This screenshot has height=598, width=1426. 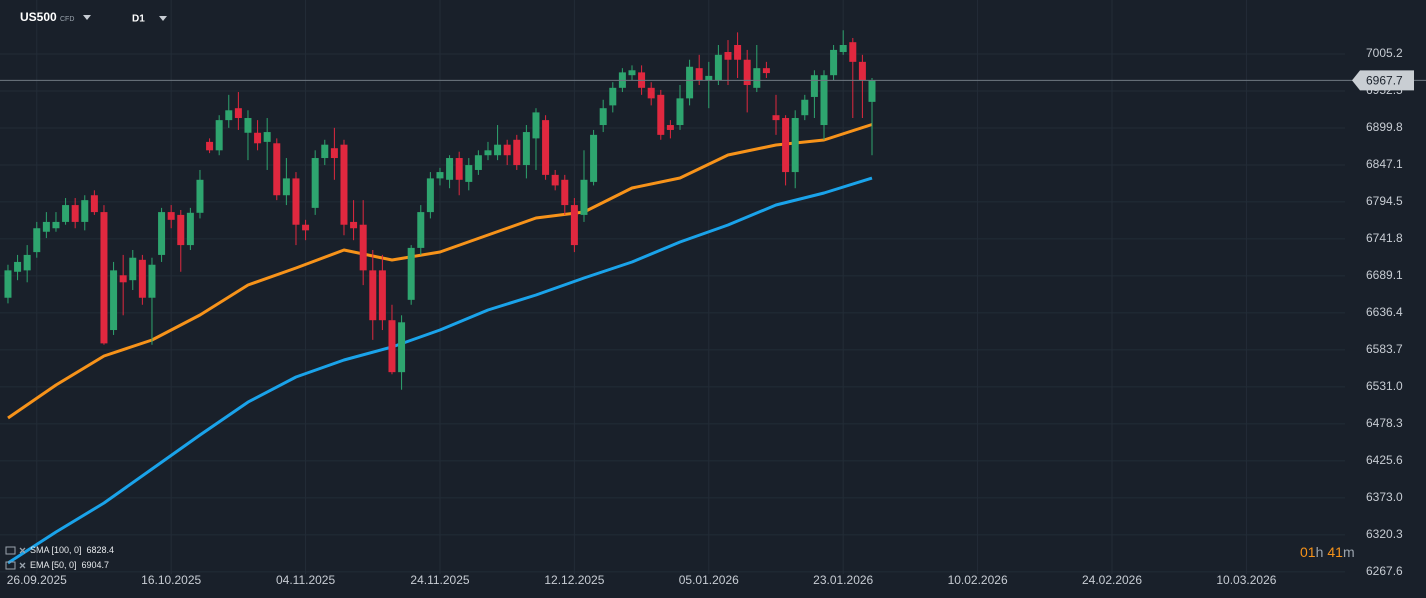 I want to click on symbol: US500, so click(x=38, y=17).